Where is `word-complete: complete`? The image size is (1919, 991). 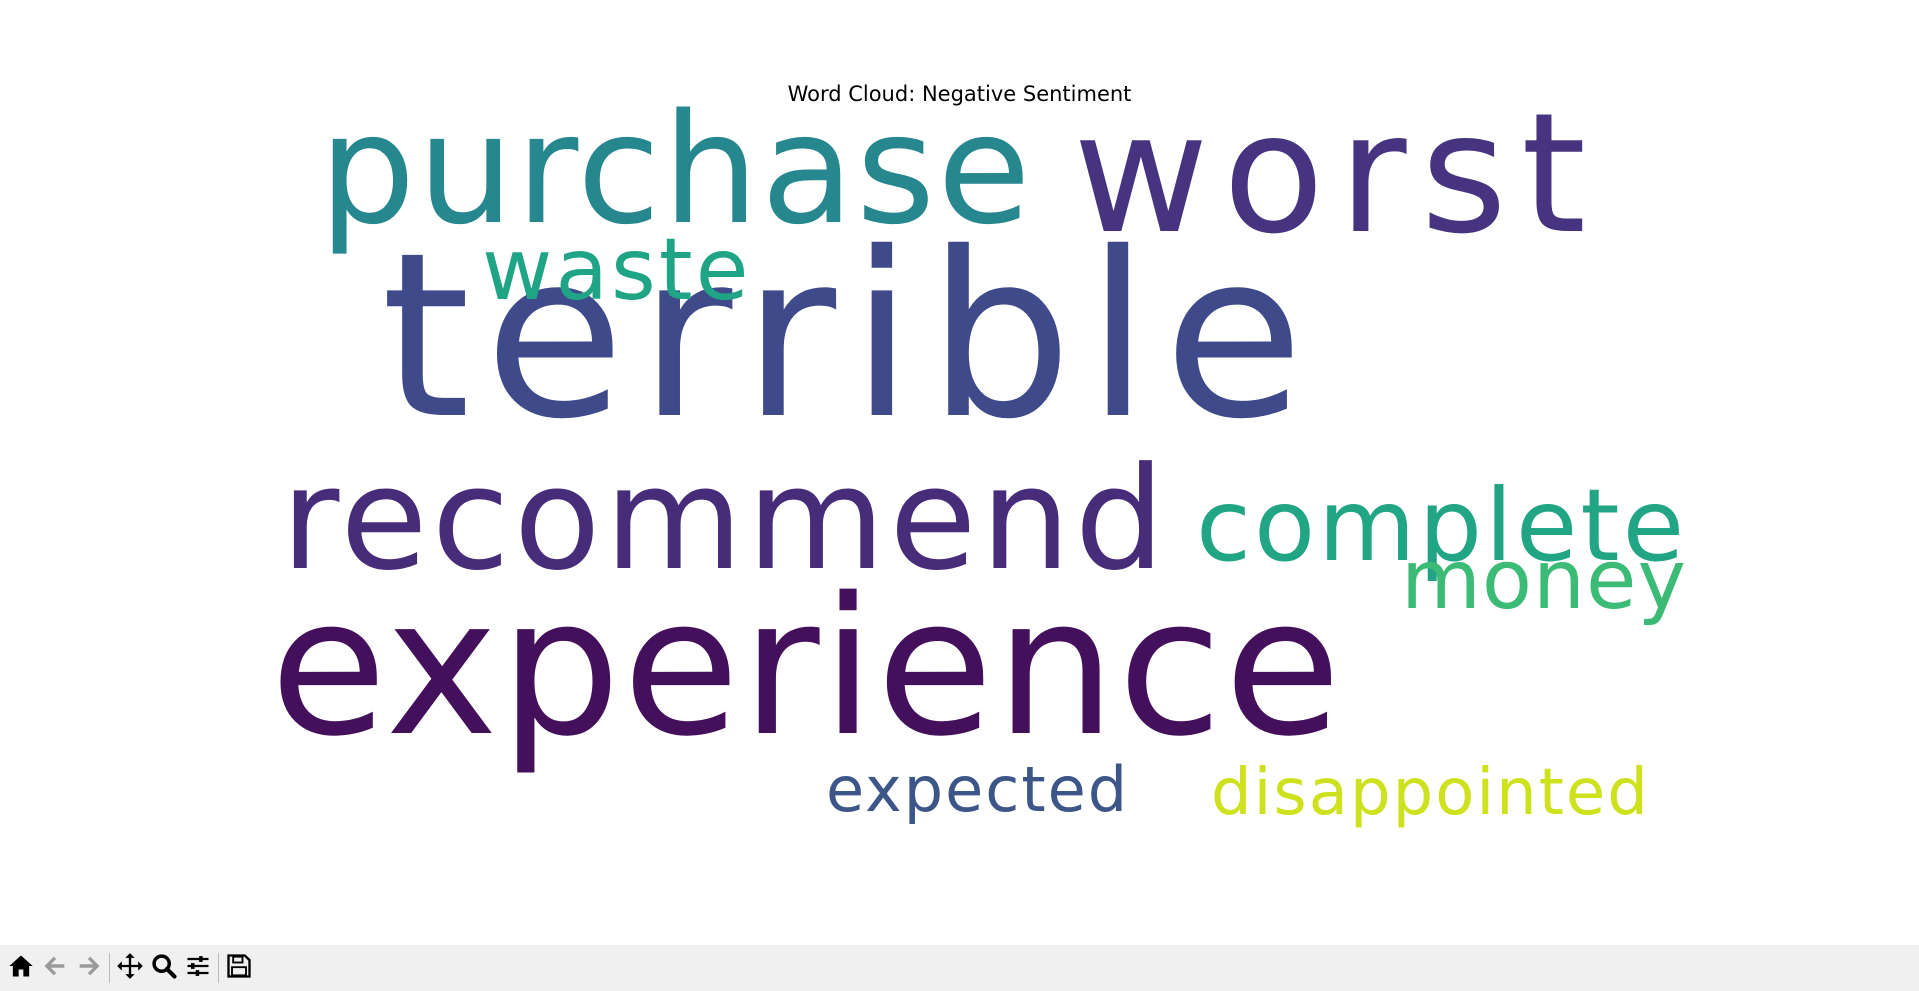
word-complete: complete is located at coordinates (1442, 525).